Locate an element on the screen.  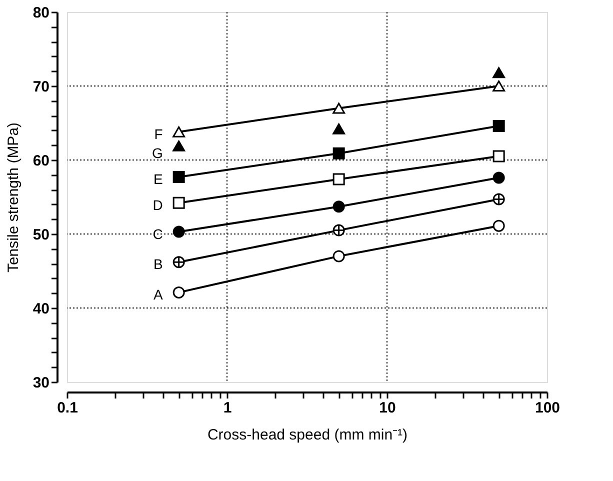
y-tick-label: 50 is located at coordinates (41, 235).